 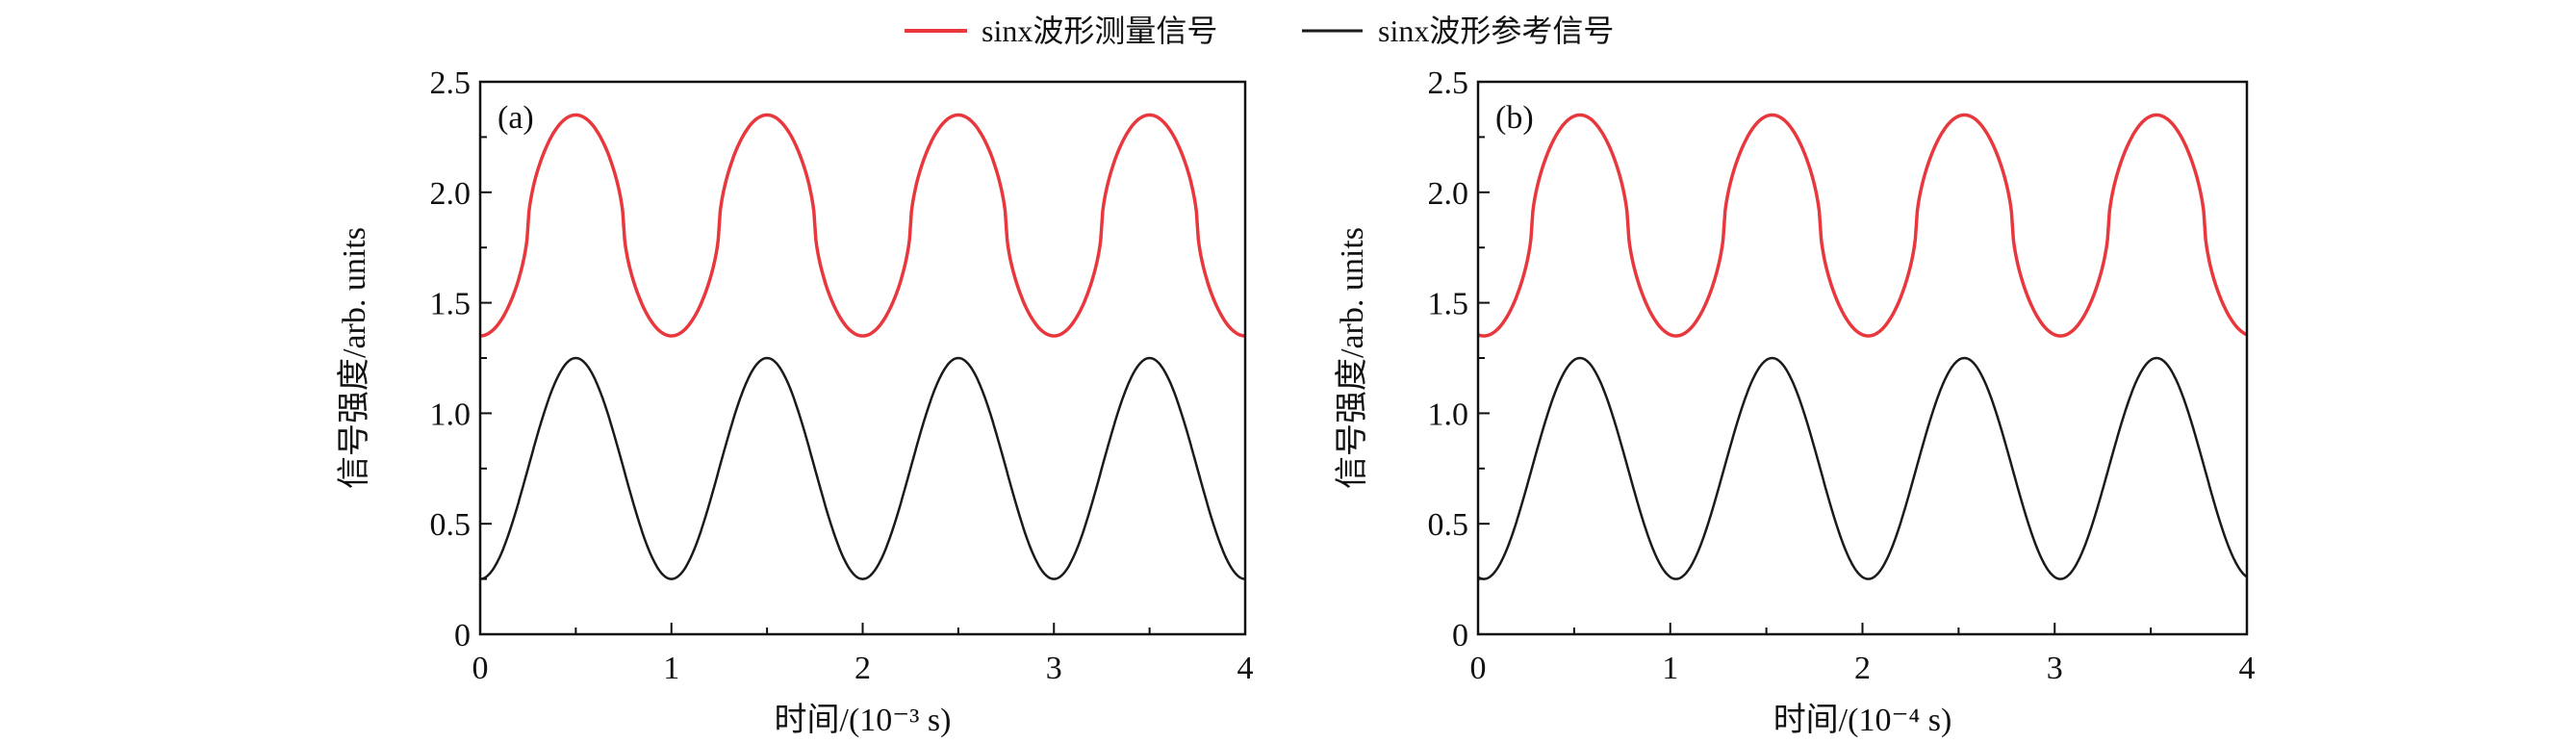 What do you see at coordinates (1259, 30) in the screenshot?
I see `legend: sinx波形测量信号 sinx波形参考信号` at bounding box center [1259, 30].